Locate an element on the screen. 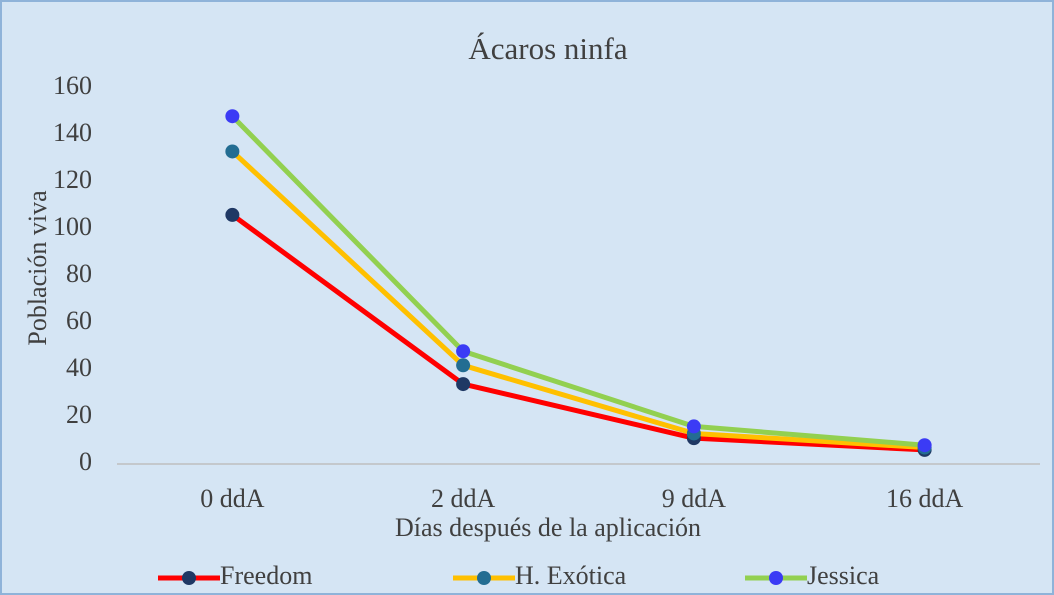 The width and height of the screenshot is (1054, 595). y-tick-label: 100 is located at coordinates (72, 226).